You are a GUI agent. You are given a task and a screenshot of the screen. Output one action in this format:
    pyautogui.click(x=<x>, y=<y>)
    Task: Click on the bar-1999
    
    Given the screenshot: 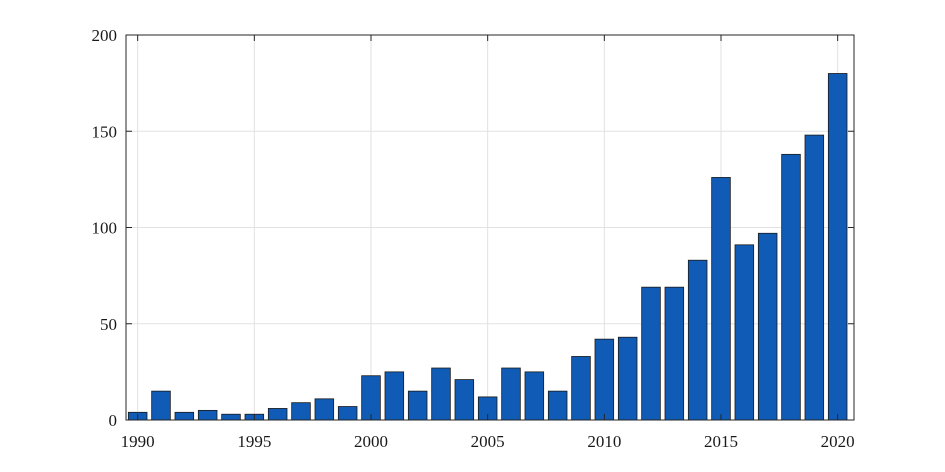 What is the action you would take?
    pyautogui.click(x=347, y=413)
    